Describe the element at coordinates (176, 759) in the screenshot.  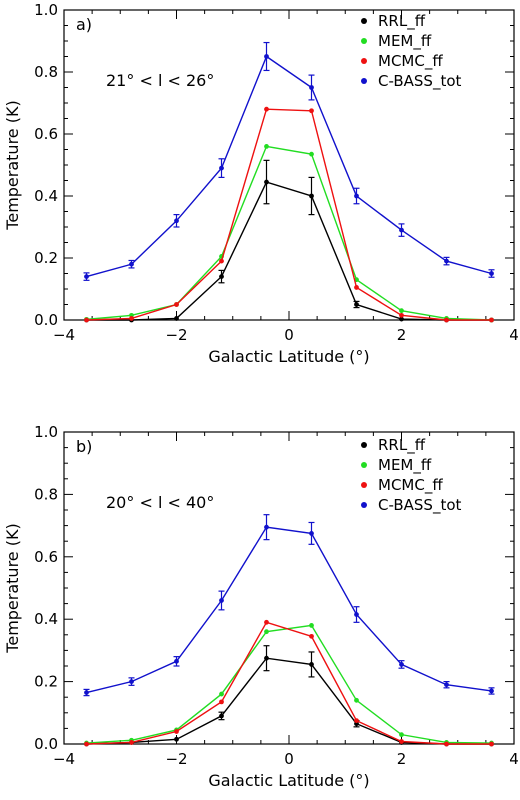
I see `x-tick-label: −2` at that location.